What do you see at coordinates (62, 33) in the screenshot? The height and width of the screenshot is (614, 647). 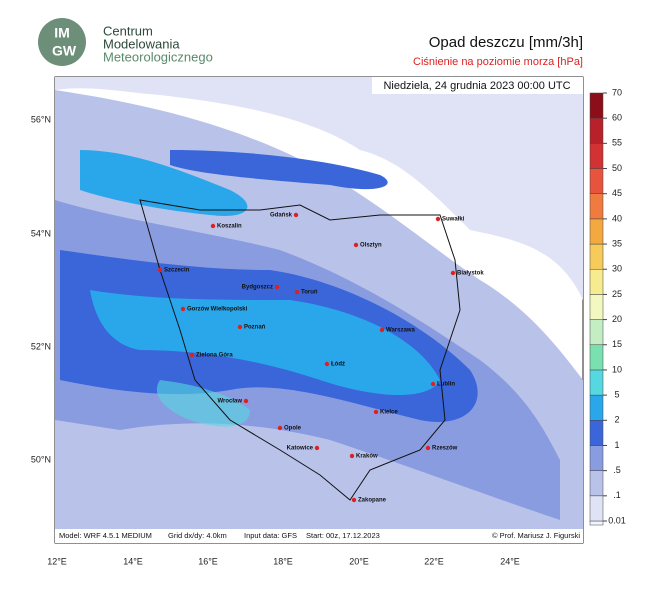 I see `logo-top: IM` at bounding box center [62, 33].